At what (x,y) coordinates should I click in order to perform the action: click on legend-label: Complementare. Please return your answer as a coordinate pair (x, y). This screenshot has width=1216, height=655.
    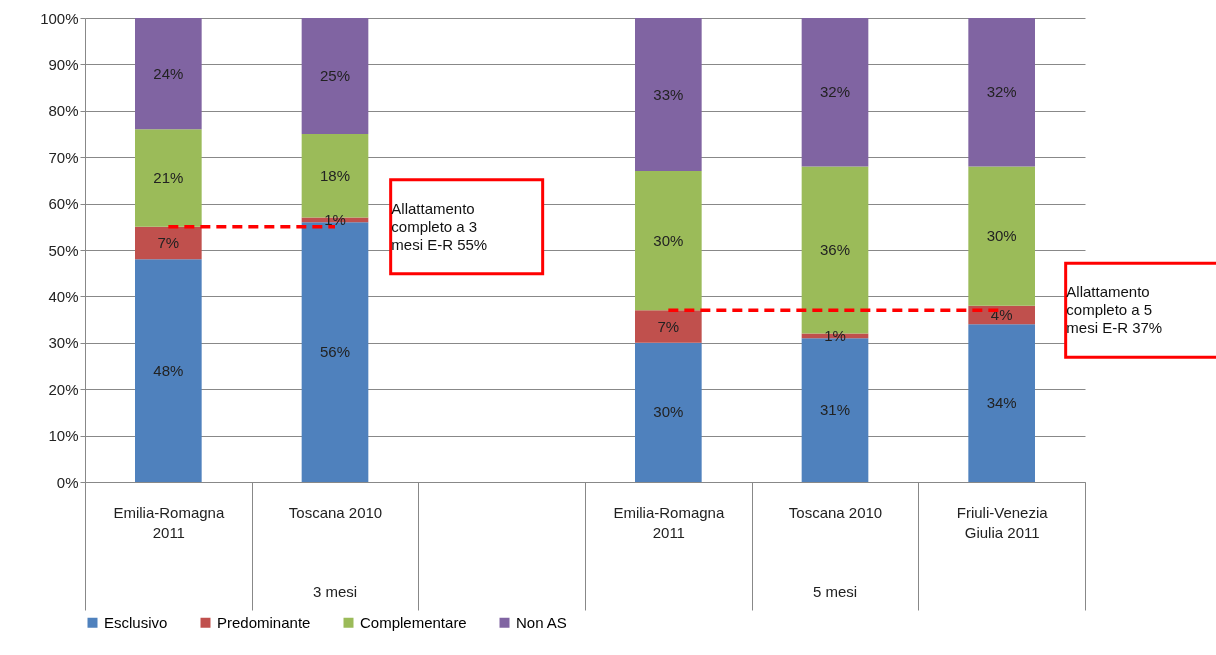
    Looking at the image, I should click on (413, 622).